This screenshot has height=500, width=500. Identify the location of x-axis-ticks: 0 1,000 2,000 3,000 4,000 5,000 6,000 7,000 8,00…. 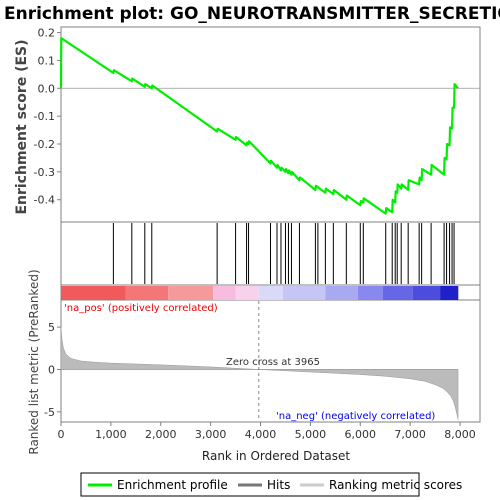
(267, 431).